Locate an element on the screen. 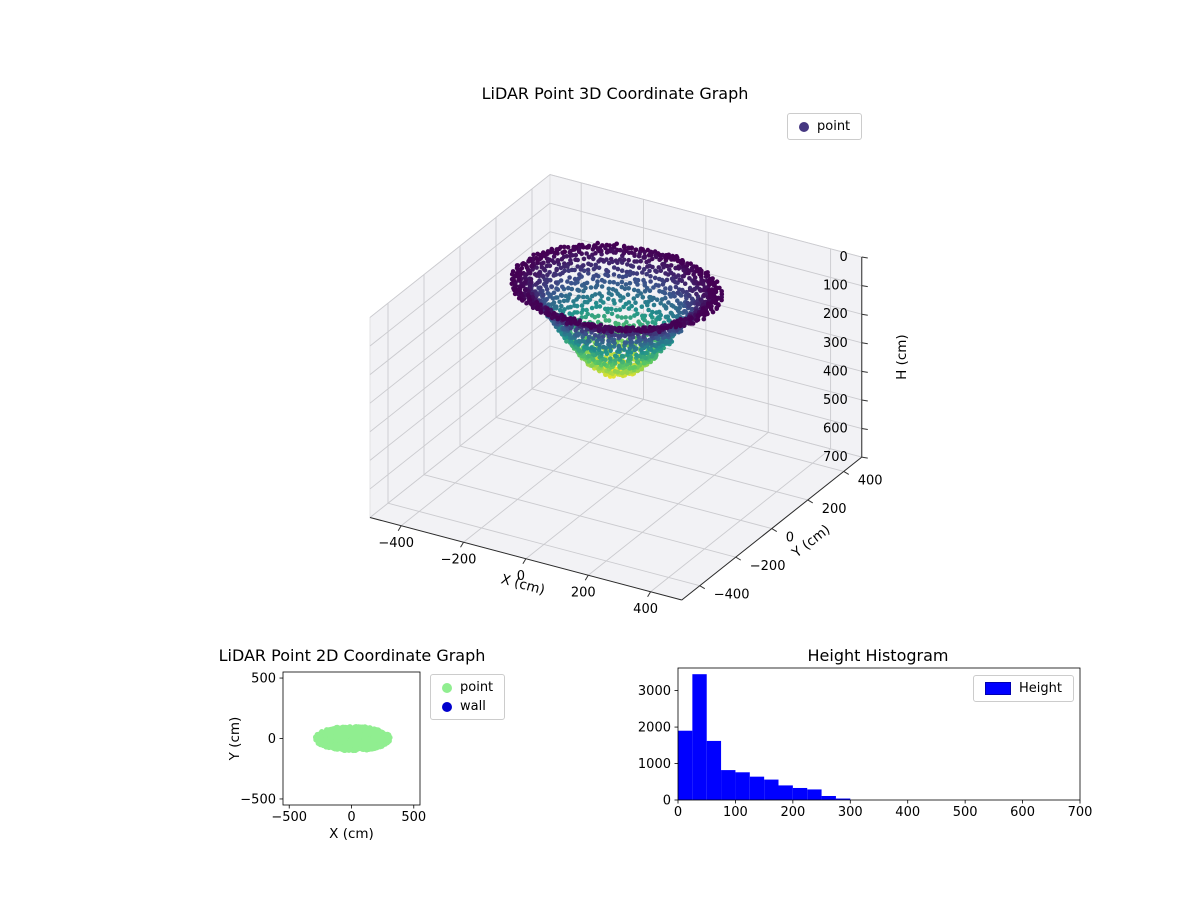 This screenshot has width=1200, height=900. svg-text: 3000 is located at coordinates (654, 691).